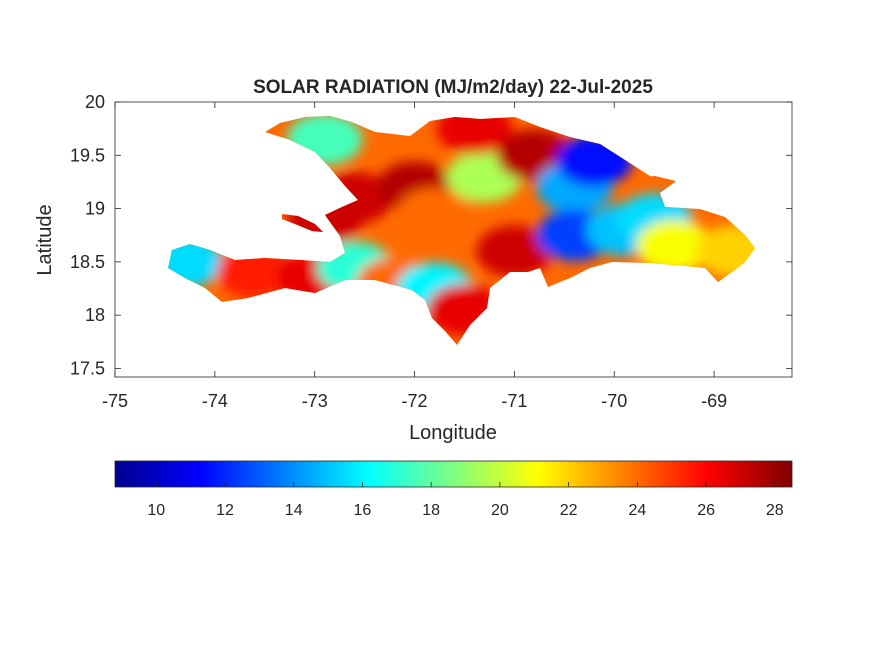 The width and height of the screenshot is (875, 656). I want to click on colorbar-tick-label: 26, so click(706, 510).